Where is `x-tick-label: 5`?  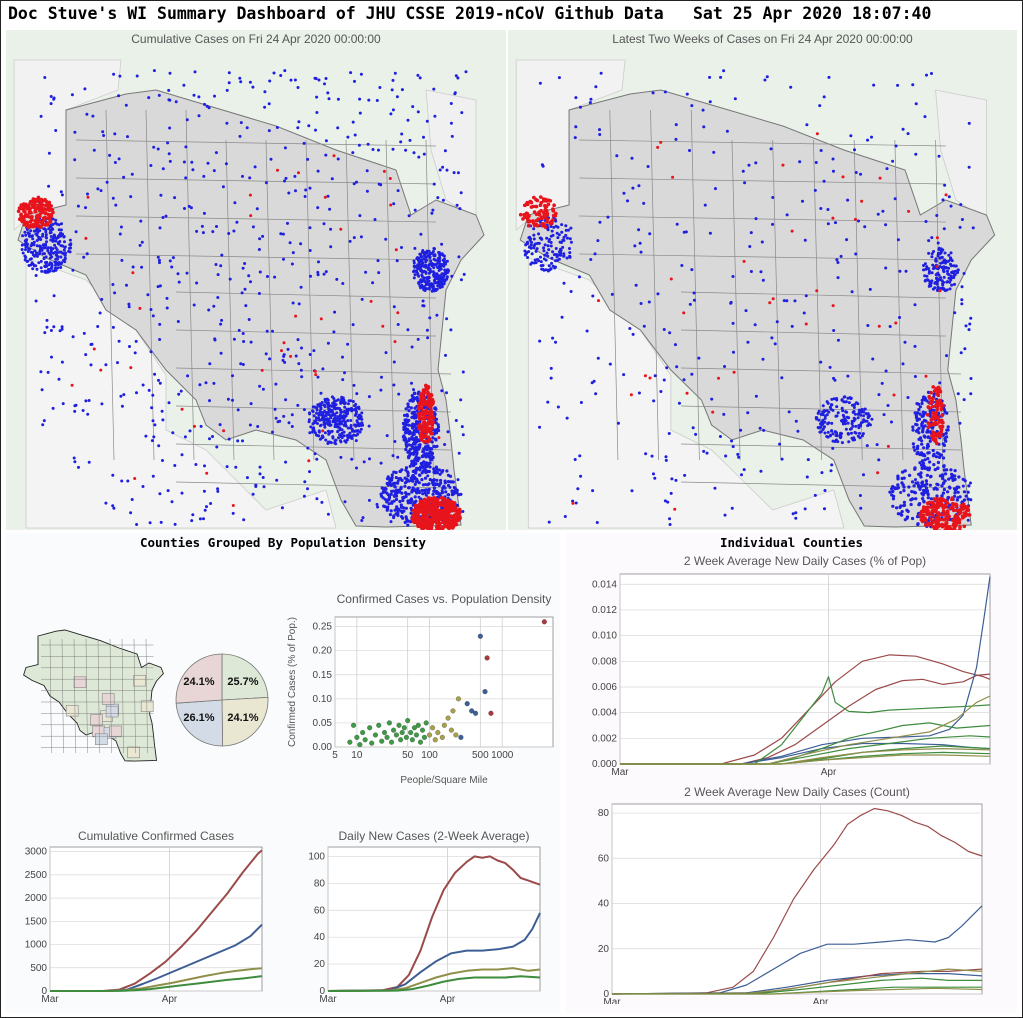 x-tick-label: 5 is located at coordinates (335, 755).